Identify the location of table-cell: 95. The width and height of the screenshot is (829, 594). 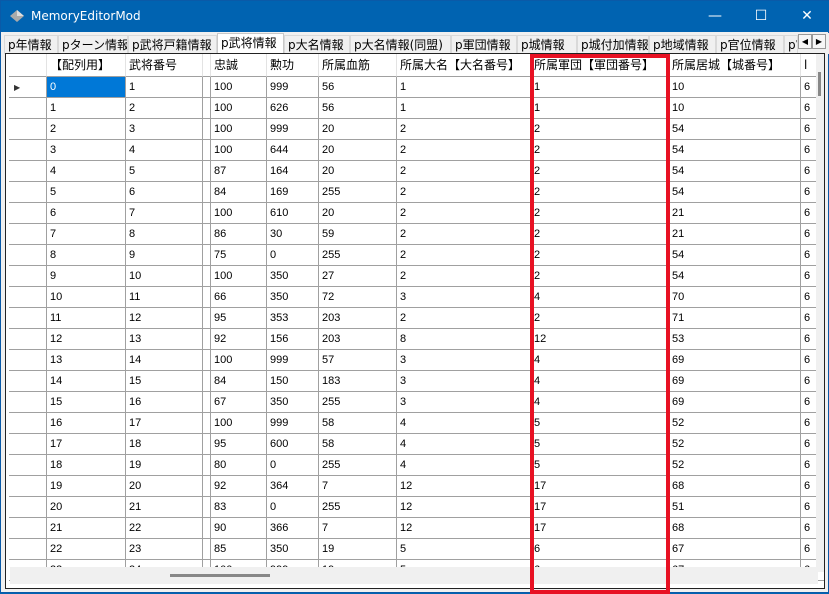
(239, 318).